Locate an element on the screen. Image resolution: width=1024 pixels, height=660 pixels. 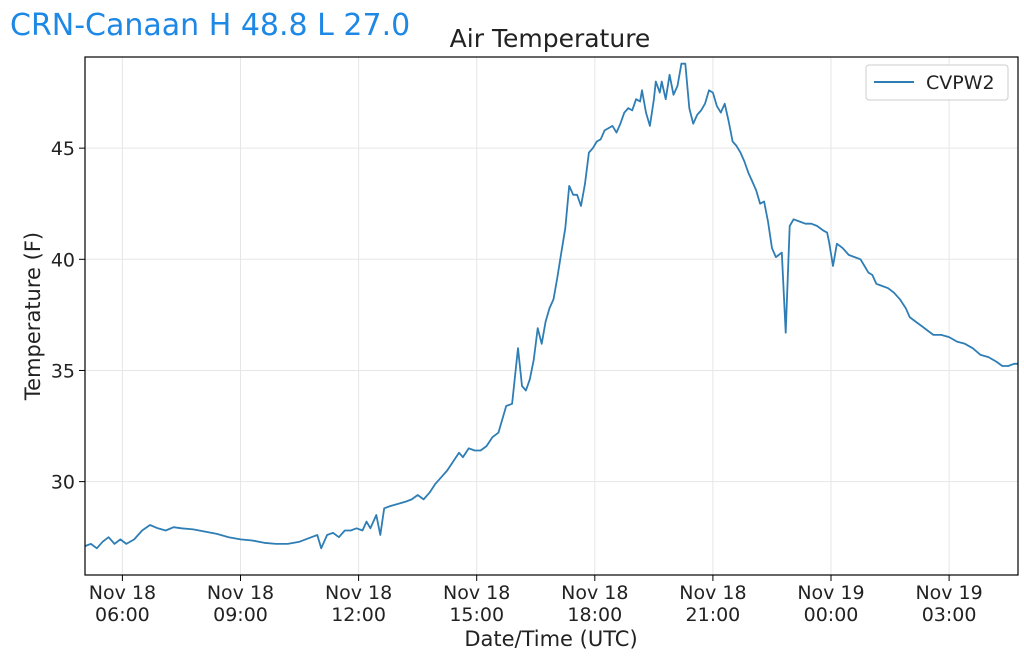
legend-box is located at coordinates (937, 82).